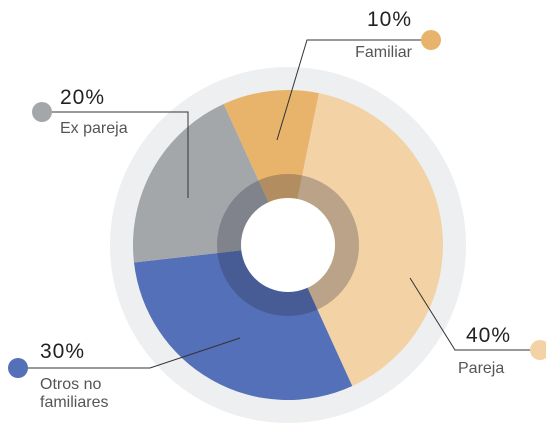 This screenshot has height=428, width=546. I want to click on data-label: 10%, so click(389, 19).